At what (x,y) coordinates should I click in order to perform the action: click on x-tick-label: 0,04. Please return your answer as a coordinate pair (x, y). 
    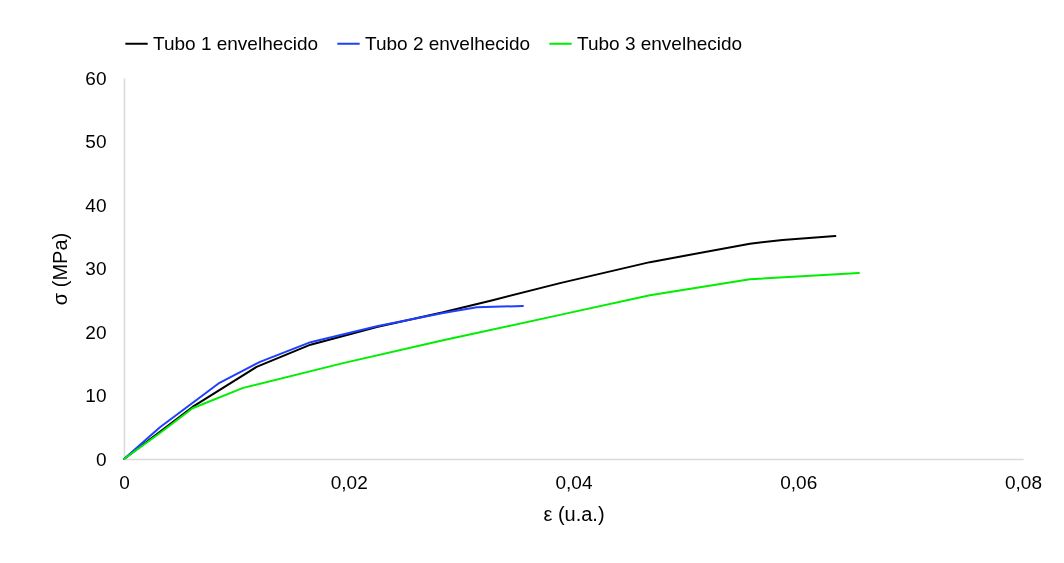
    Looking at the image, I should click on (574, 482).